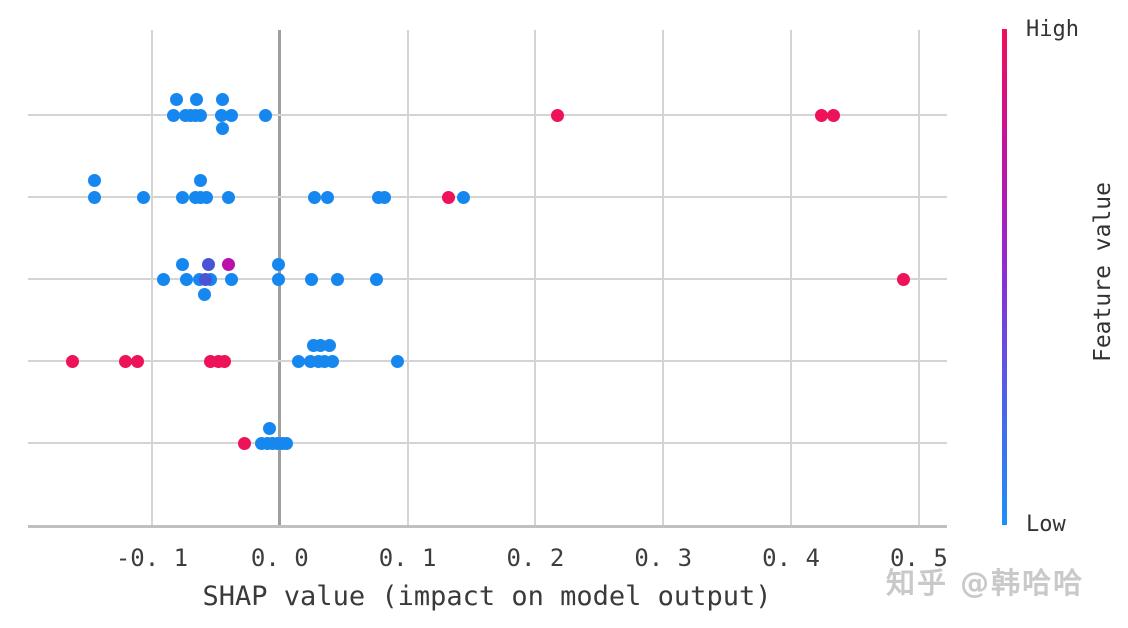 This screenshot has height=628, width=1128. I want to click on colorbar-title: Feature value, so click(1103, 272).